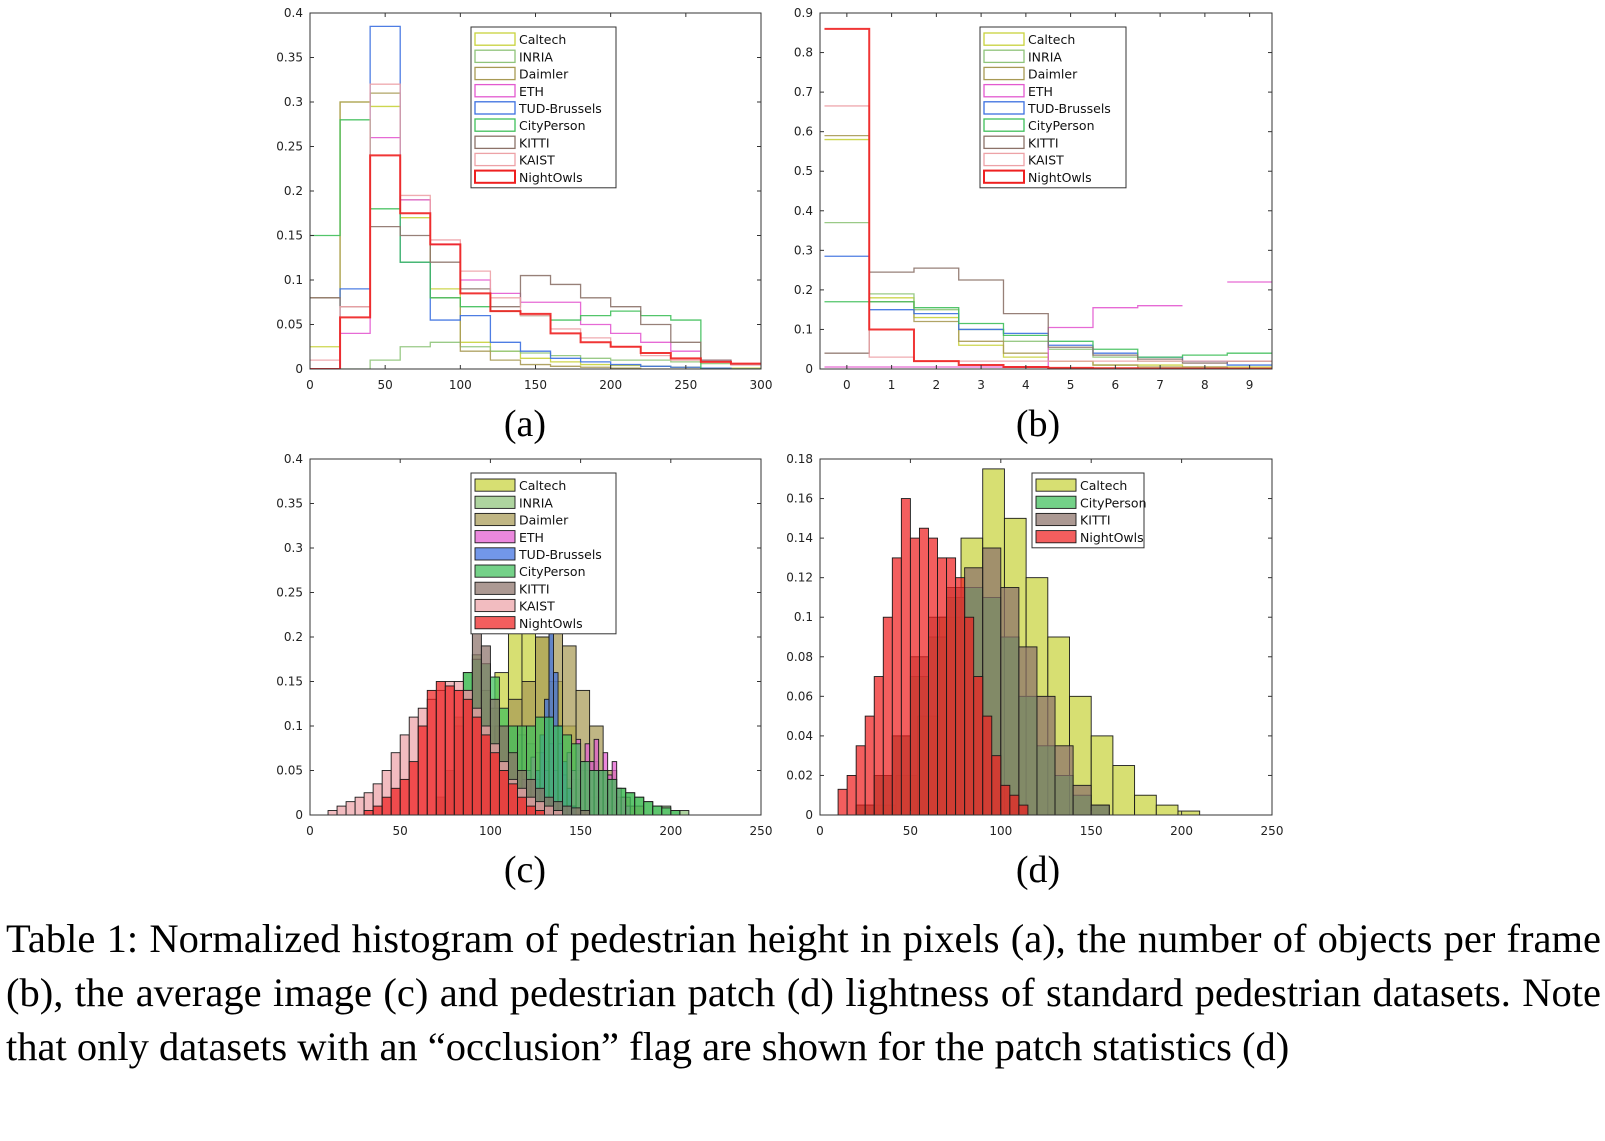 This screenshot has width=1605, height=1141. What do you see at coordinates (1045, 56) in the screenshot?
I see `legend-label: INRIA` at bounding box center [1045, 56].